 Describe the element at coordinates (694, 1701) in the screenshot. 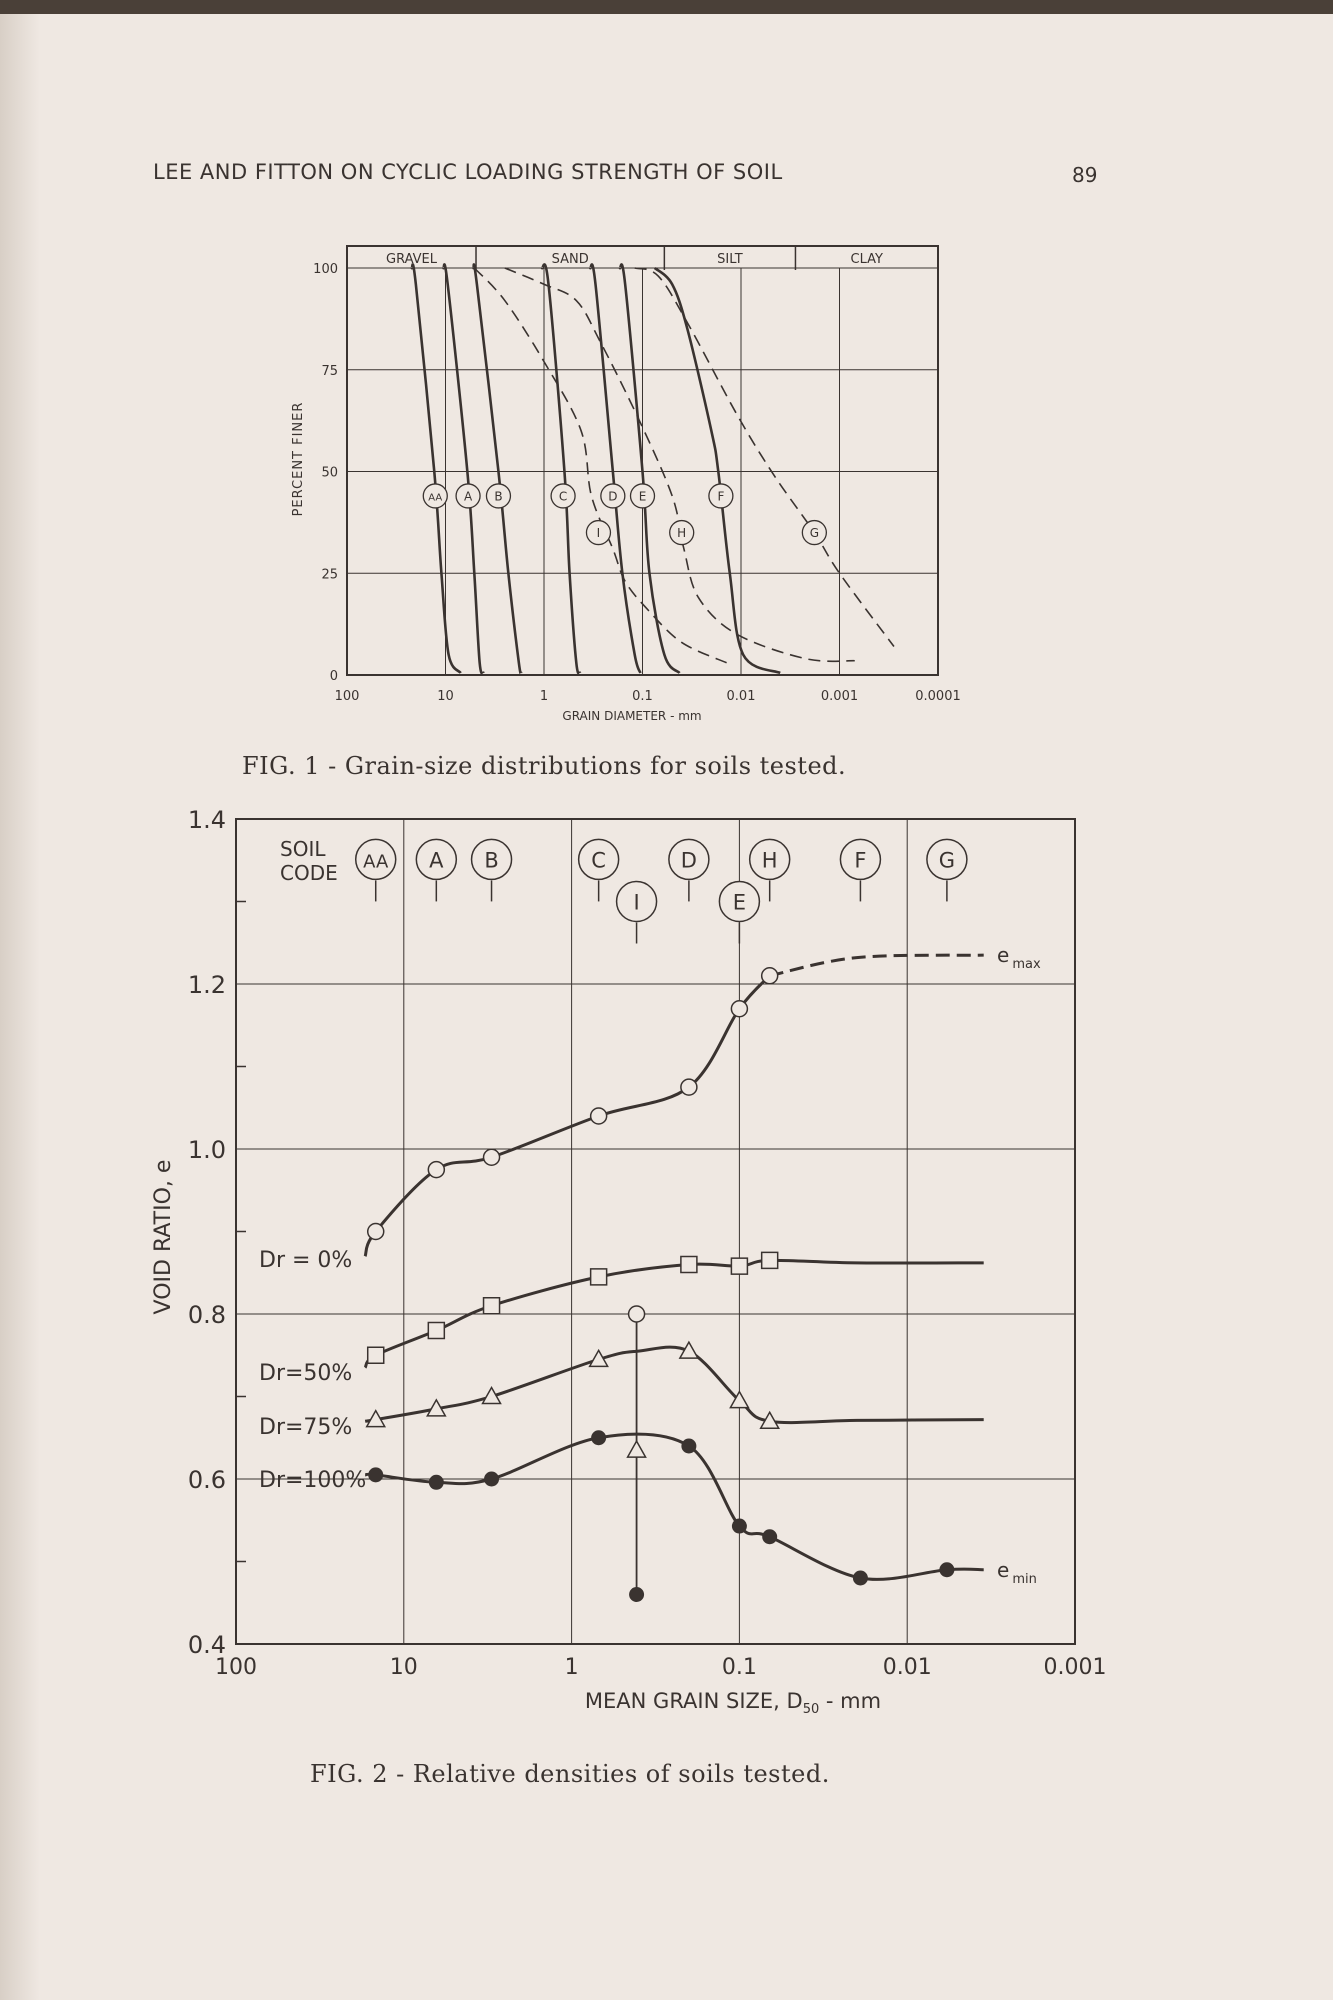

I see `fig2-x-axis-label-part: MEAN GRAIN SIZE, D` at that location.